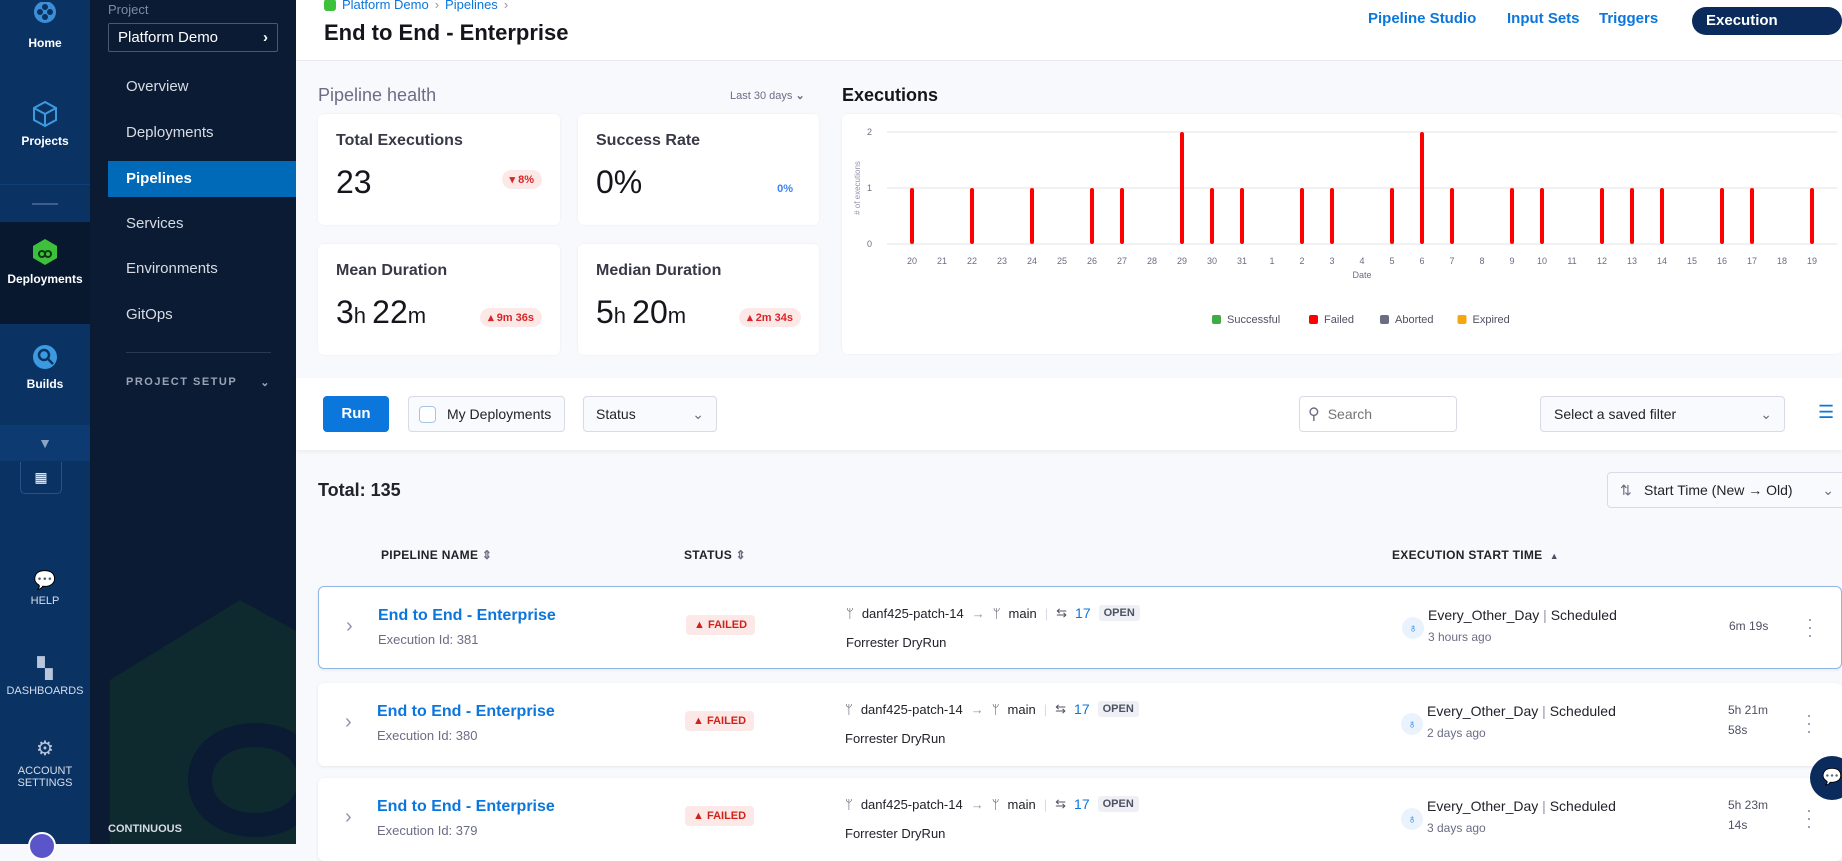  Describe the element at coordinates (45, 273) in the screenshot. I see `rail-deployments: Deployments` at that location.